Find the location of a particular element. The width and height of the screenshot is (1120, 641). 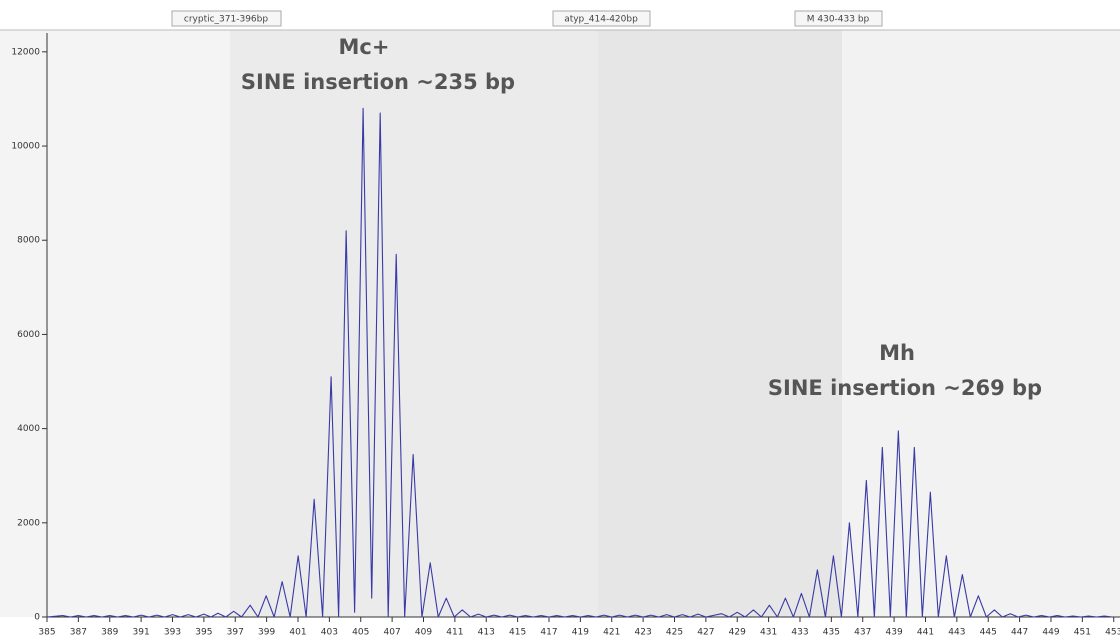

x-tick-label: 429 is located at coordinates (737, 633).